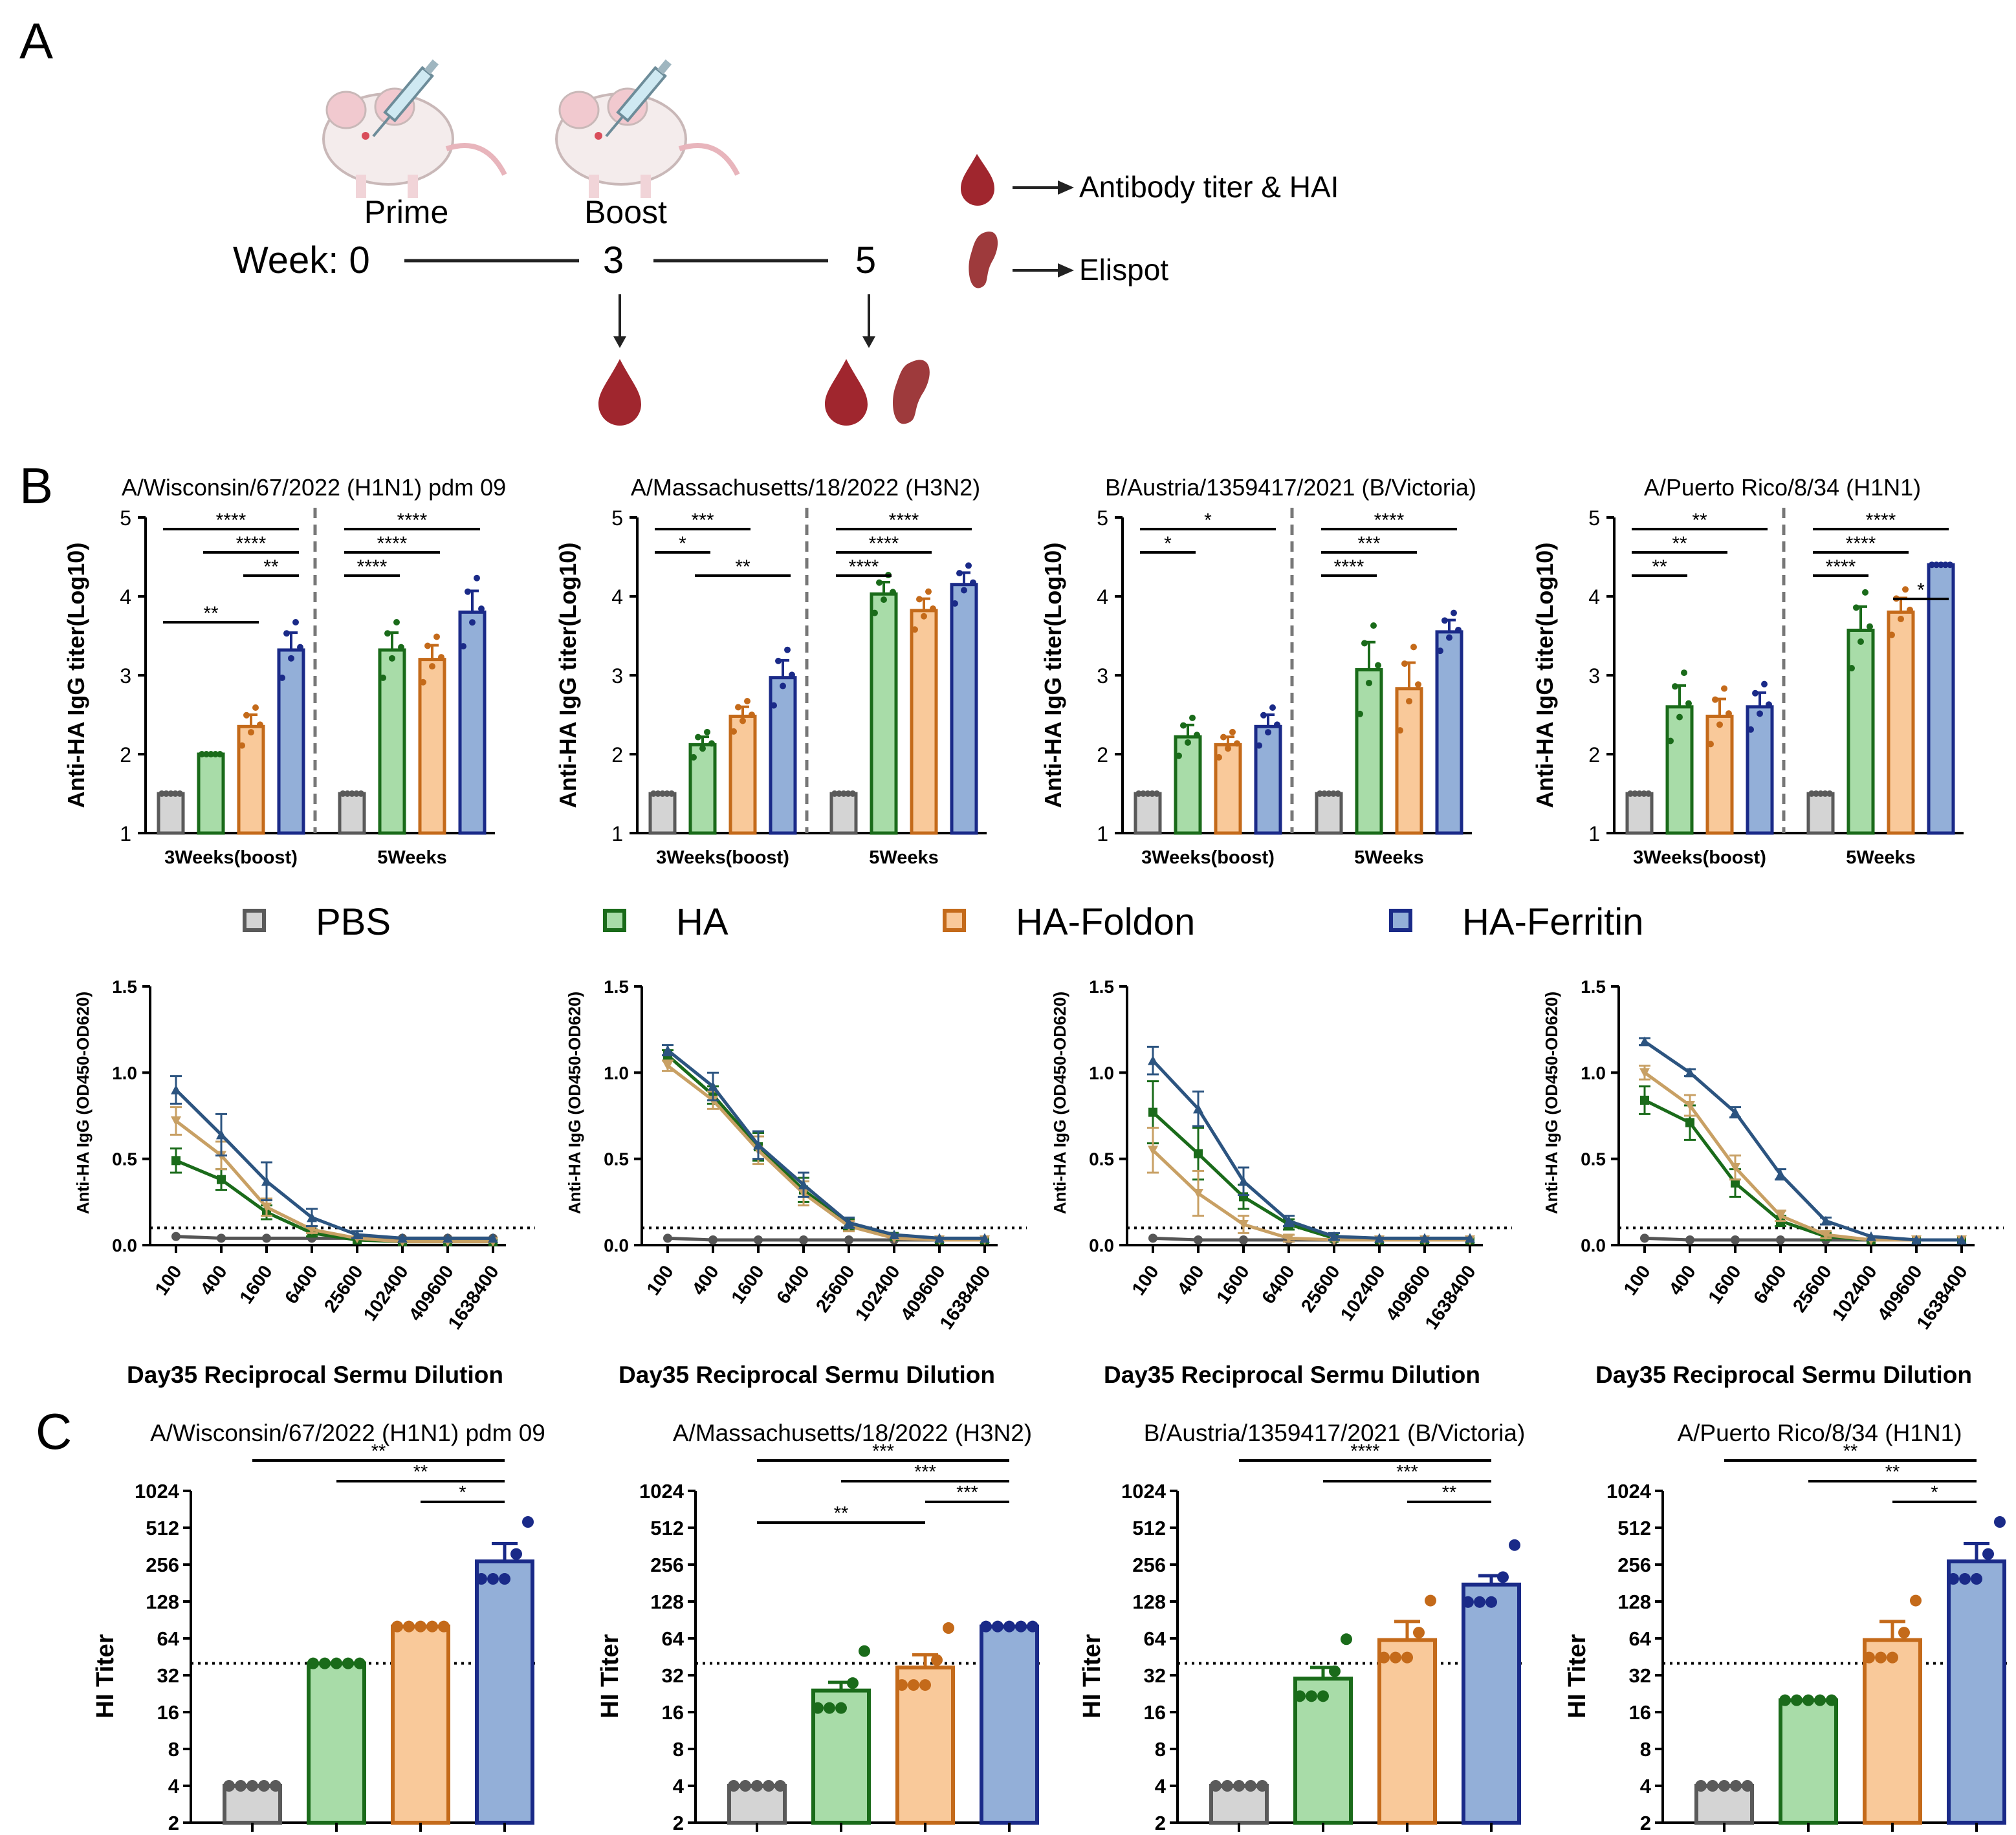  What do you see at coordinates (1320, 1289) in the screenshot?
I see `x-tick-label: 25600` at bounding box center [1320, 1289].